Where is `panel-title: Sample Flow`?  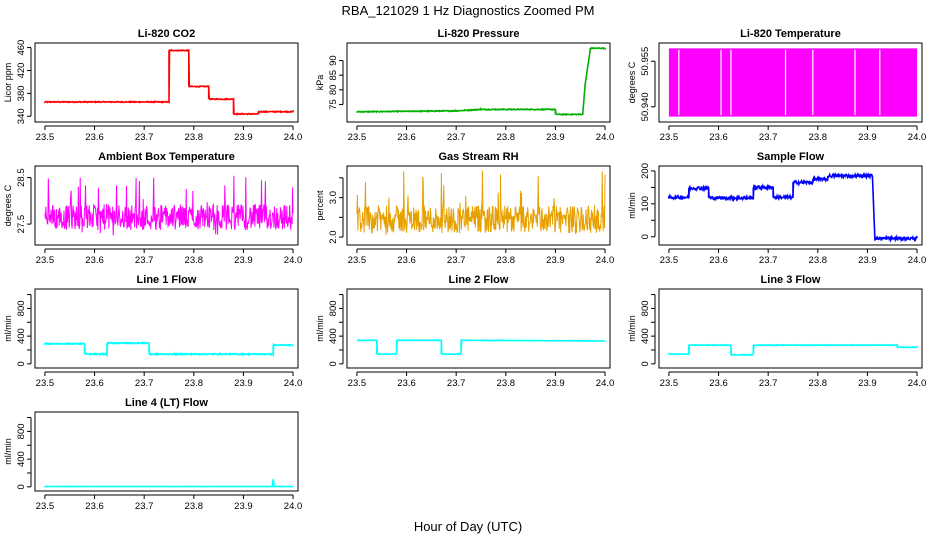 panel-title: Sample Flow is located at coordinates (791, 157).